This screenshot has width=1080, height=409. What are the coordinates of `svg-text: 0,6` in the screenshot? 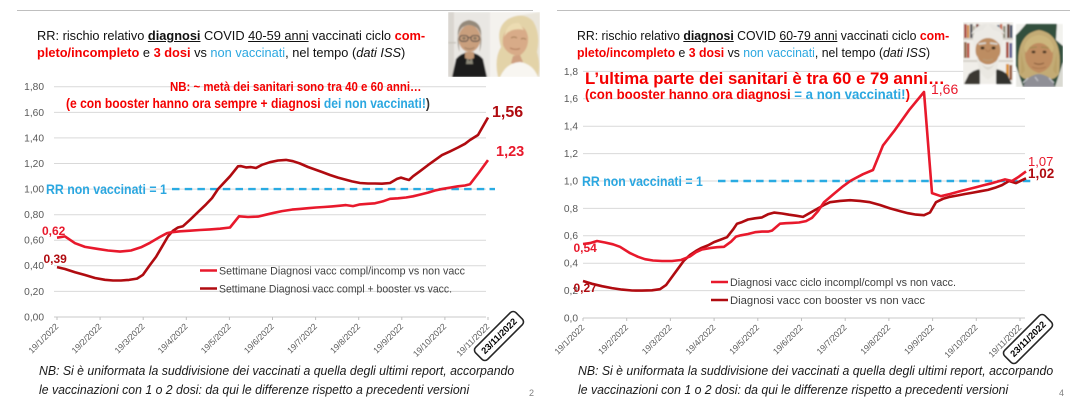 It's located at (571, 236).